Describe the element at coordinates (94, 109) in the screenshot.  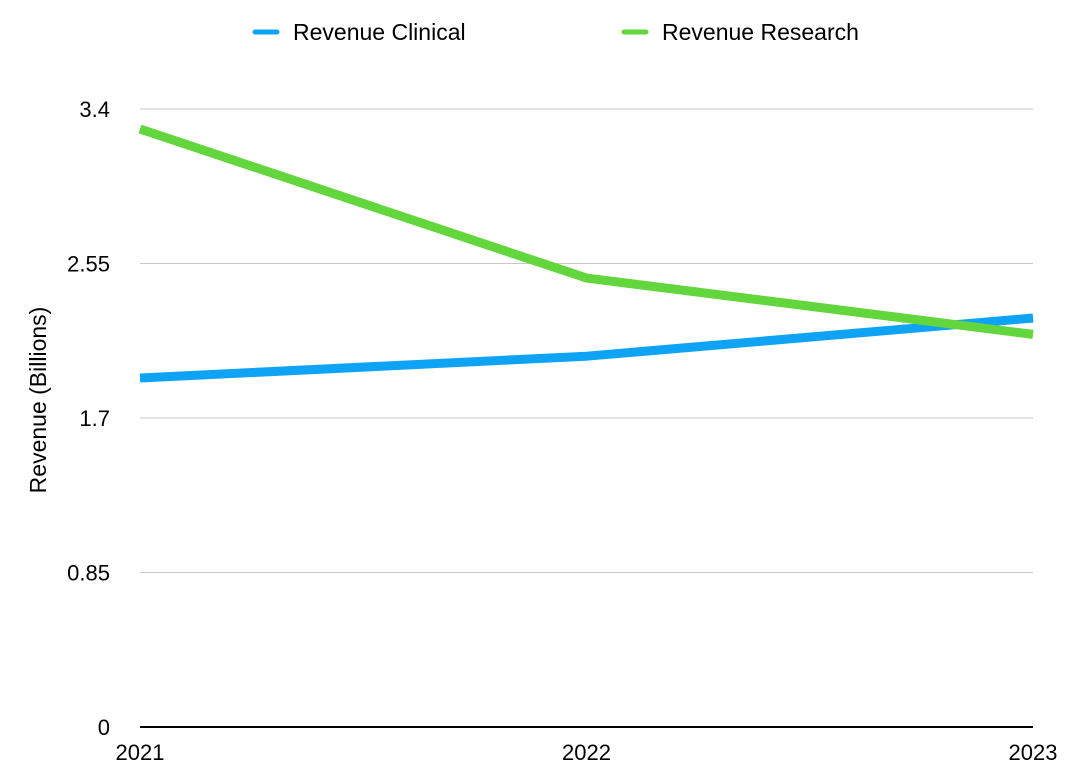
I see `y-tick-label: 3.4` at that location.